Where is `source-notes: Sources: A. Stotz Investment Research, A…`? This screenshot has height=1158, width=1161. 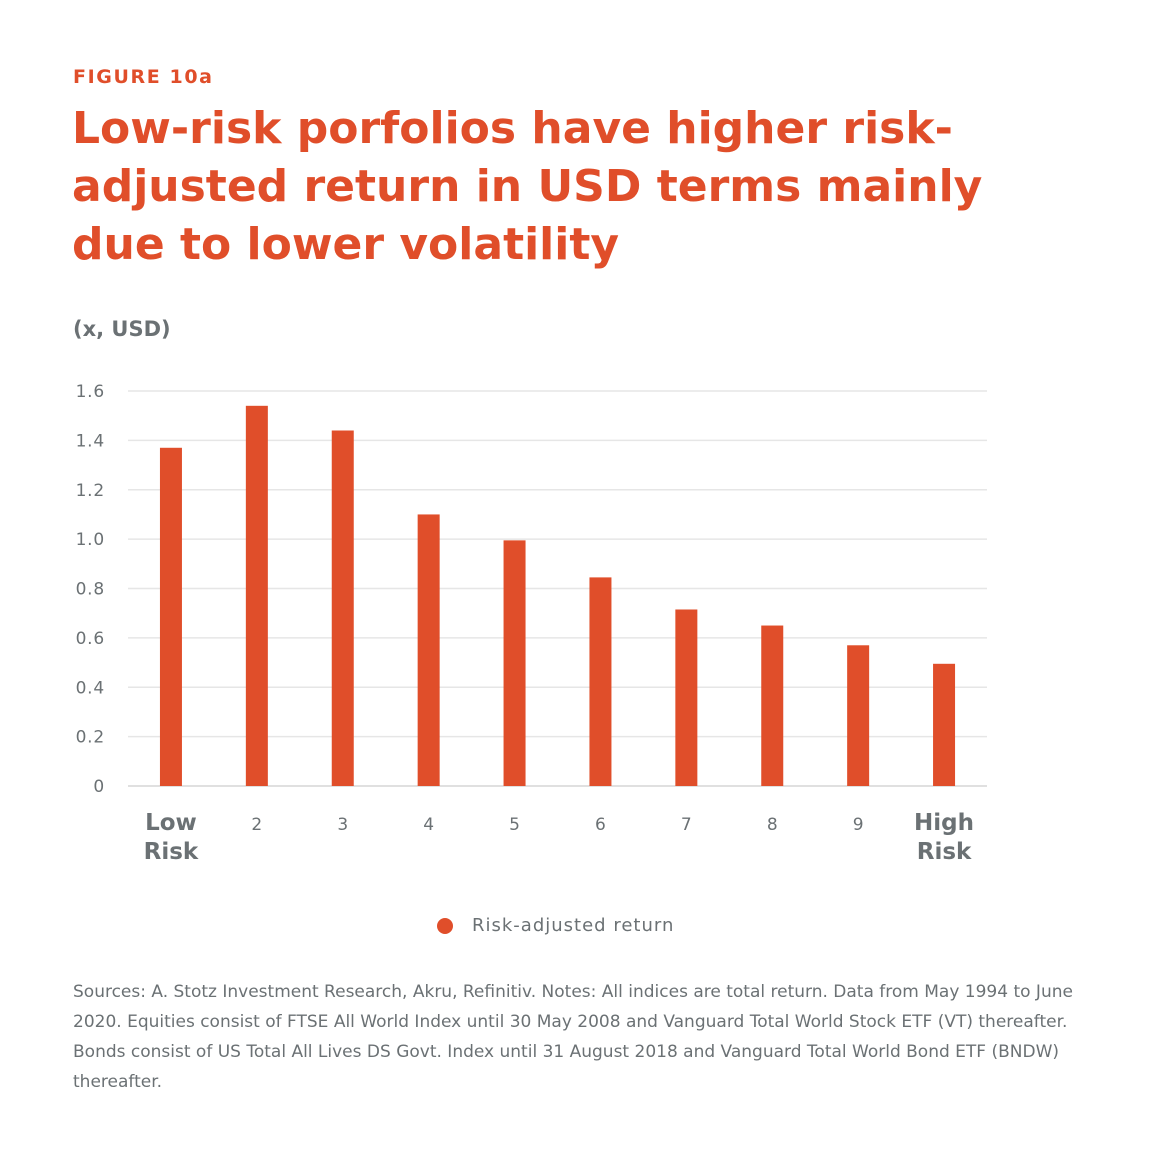
source-notes: Sources: A. Stotz Investment Research, A… is located at coordinates (573, 1037).